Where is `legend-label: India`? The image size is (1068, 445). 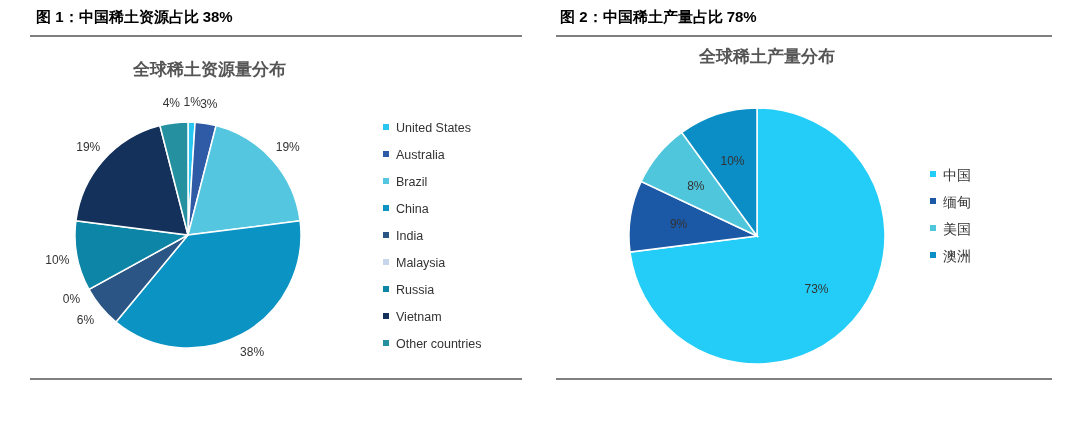
legend-label: India is located at coordinates (410, 236).